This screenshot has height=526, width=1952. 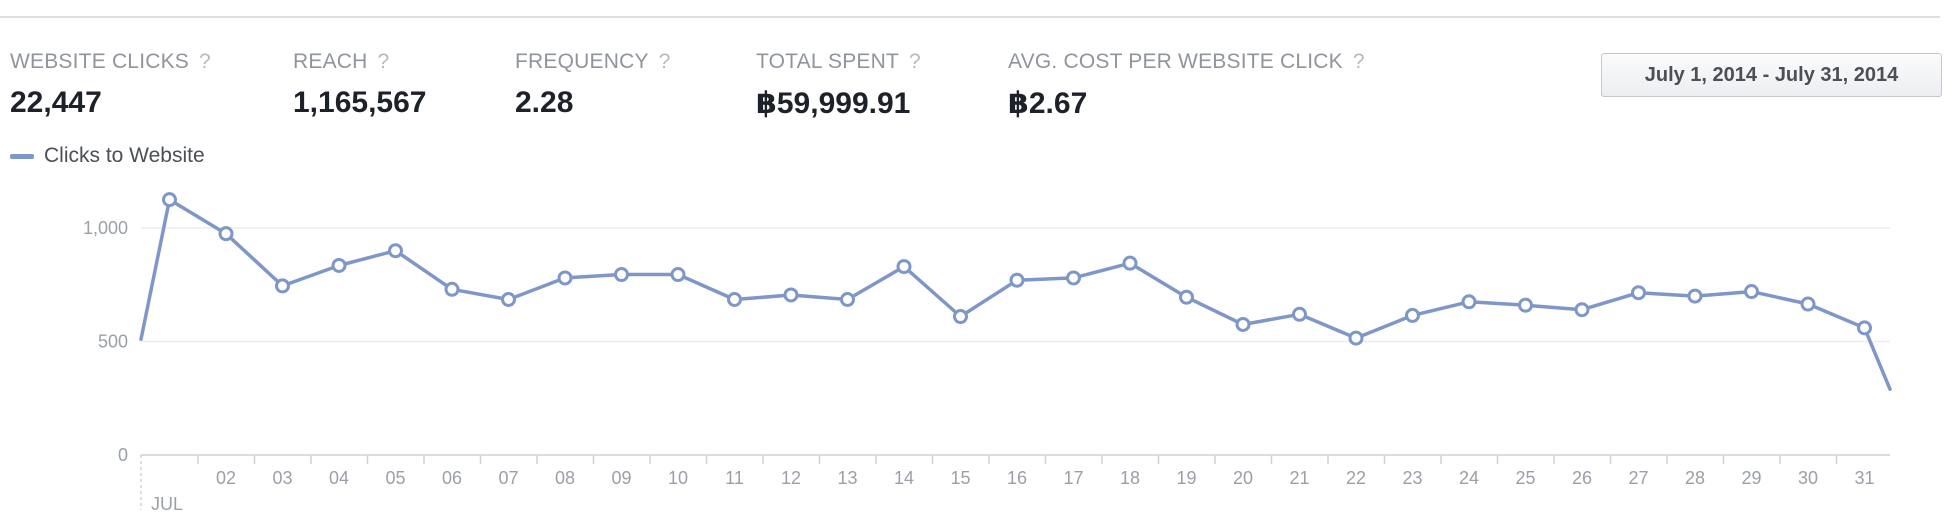 What do you see at coordinates (1243, 478) in the screenshot?
I see `x-tick-label: 20` at bounding box center [1243, 478].